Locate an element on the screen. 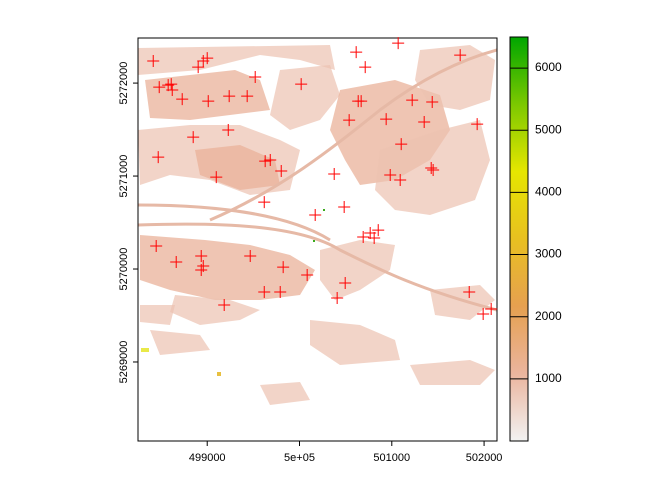 The height and width of the screenshot is (480, 672). x-tick-label: 501000 is located at coordinates (391, 458).